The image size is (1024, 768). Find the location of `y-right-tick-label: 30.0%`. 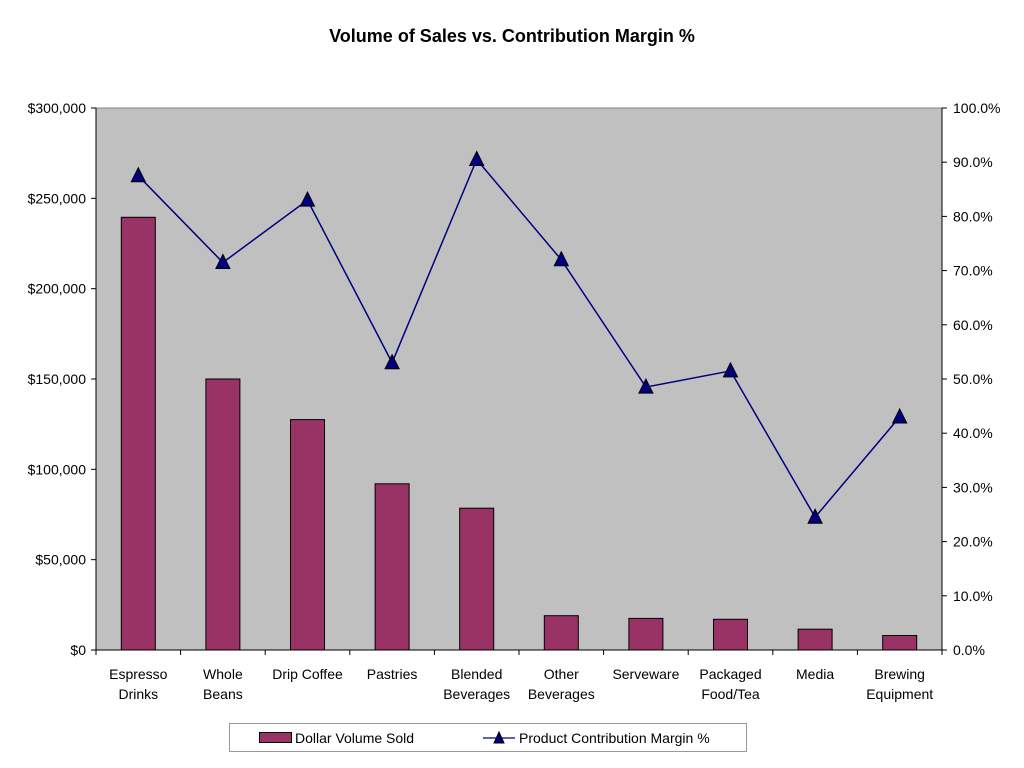

y-right-tick-label: 30.0% is located at coordinates (973, 487).